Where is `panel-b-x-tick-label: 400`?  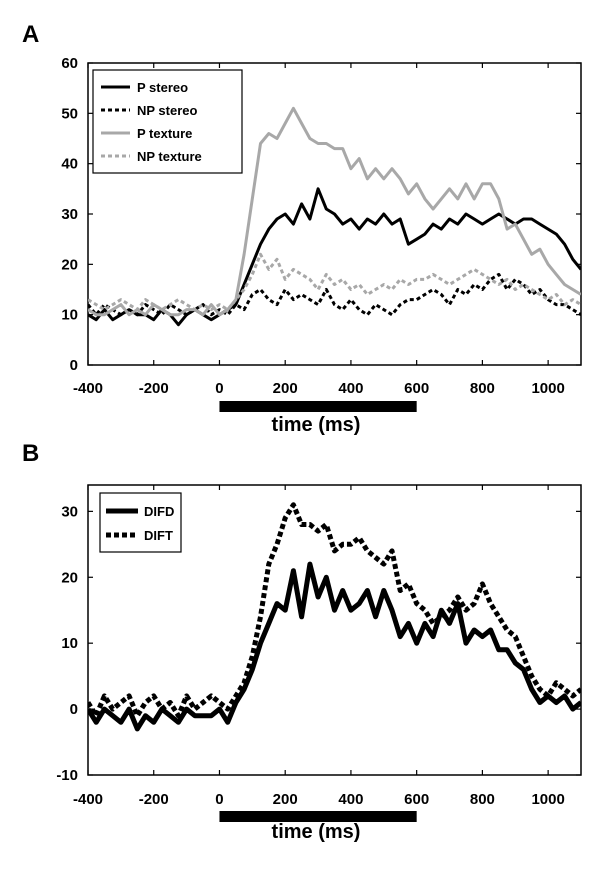 panel-b-x-tick-label: 400 is located at coordinates (350, 799).